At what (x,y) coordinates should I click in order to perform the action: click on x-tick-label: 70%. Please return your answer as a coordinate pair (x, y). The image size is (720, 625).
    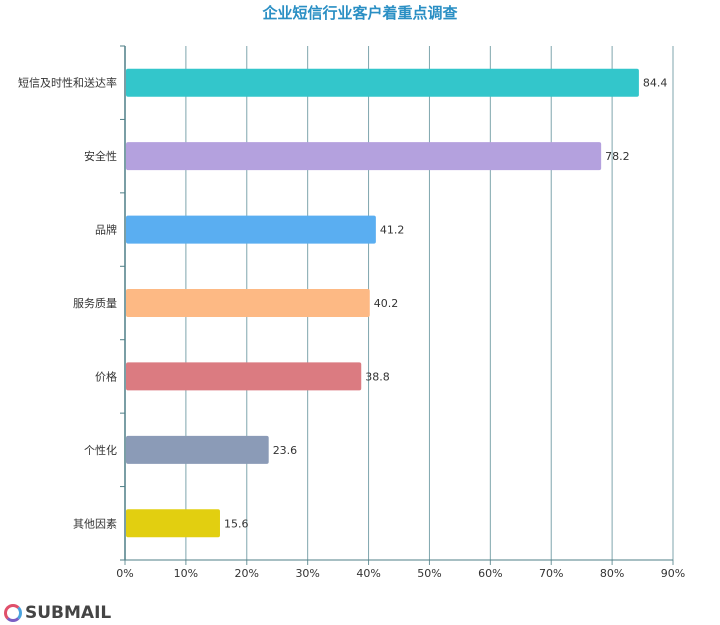
    Looking at the image, I should click on (551, 573).